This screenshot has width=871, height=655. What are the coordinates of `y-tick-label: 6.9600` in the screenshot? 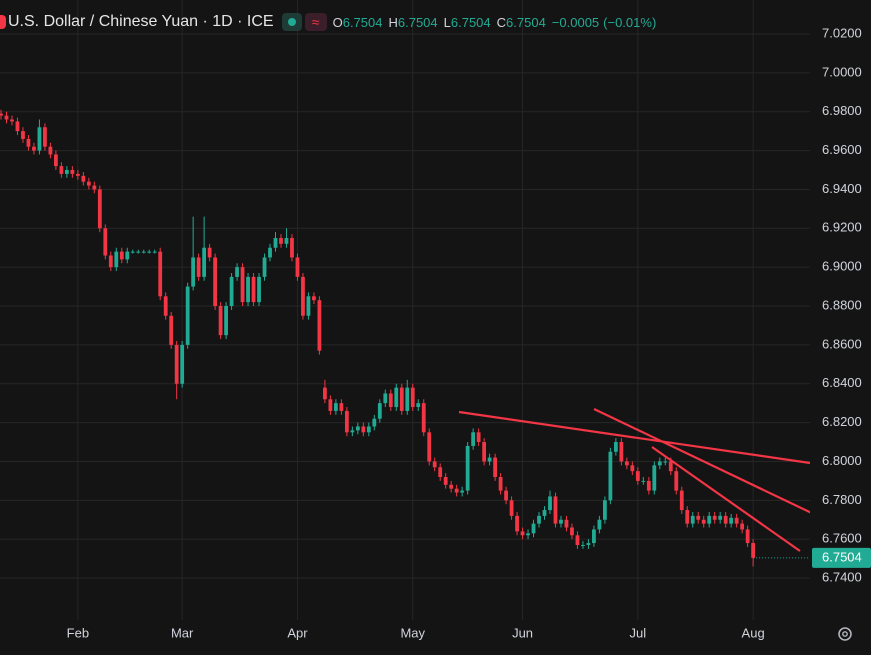 It's located at (842, 149).